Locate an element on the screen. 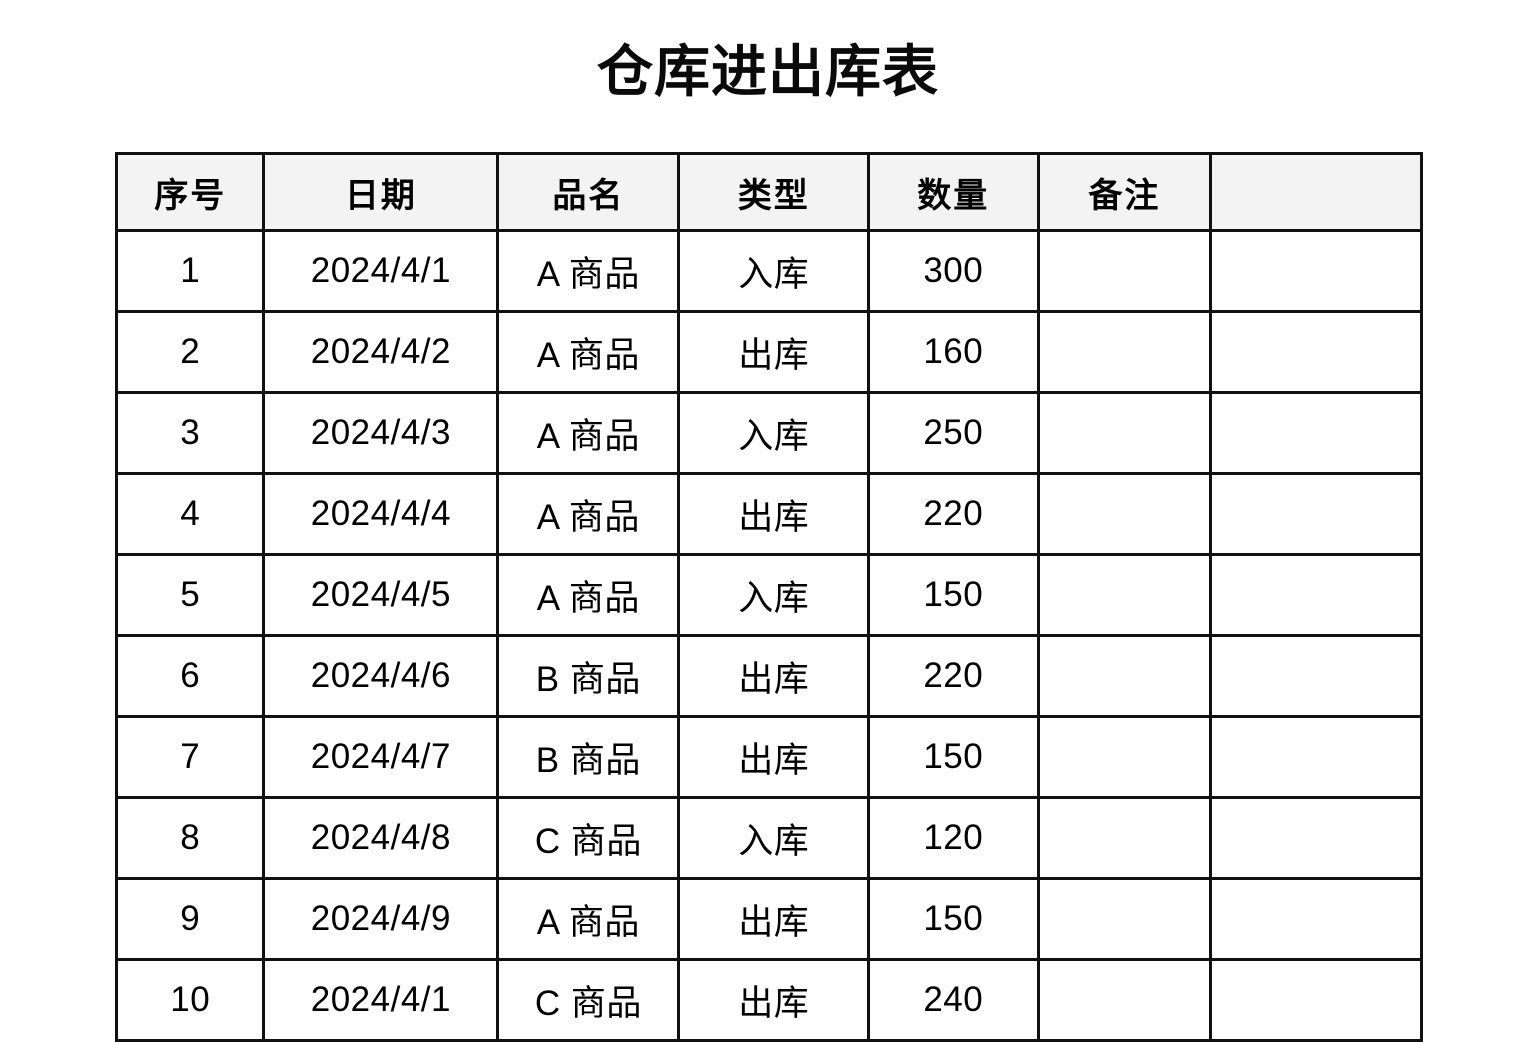 This screenshot has width=1536, height=1042. cell-qty: 240 is located at coordinates (953, 1000).